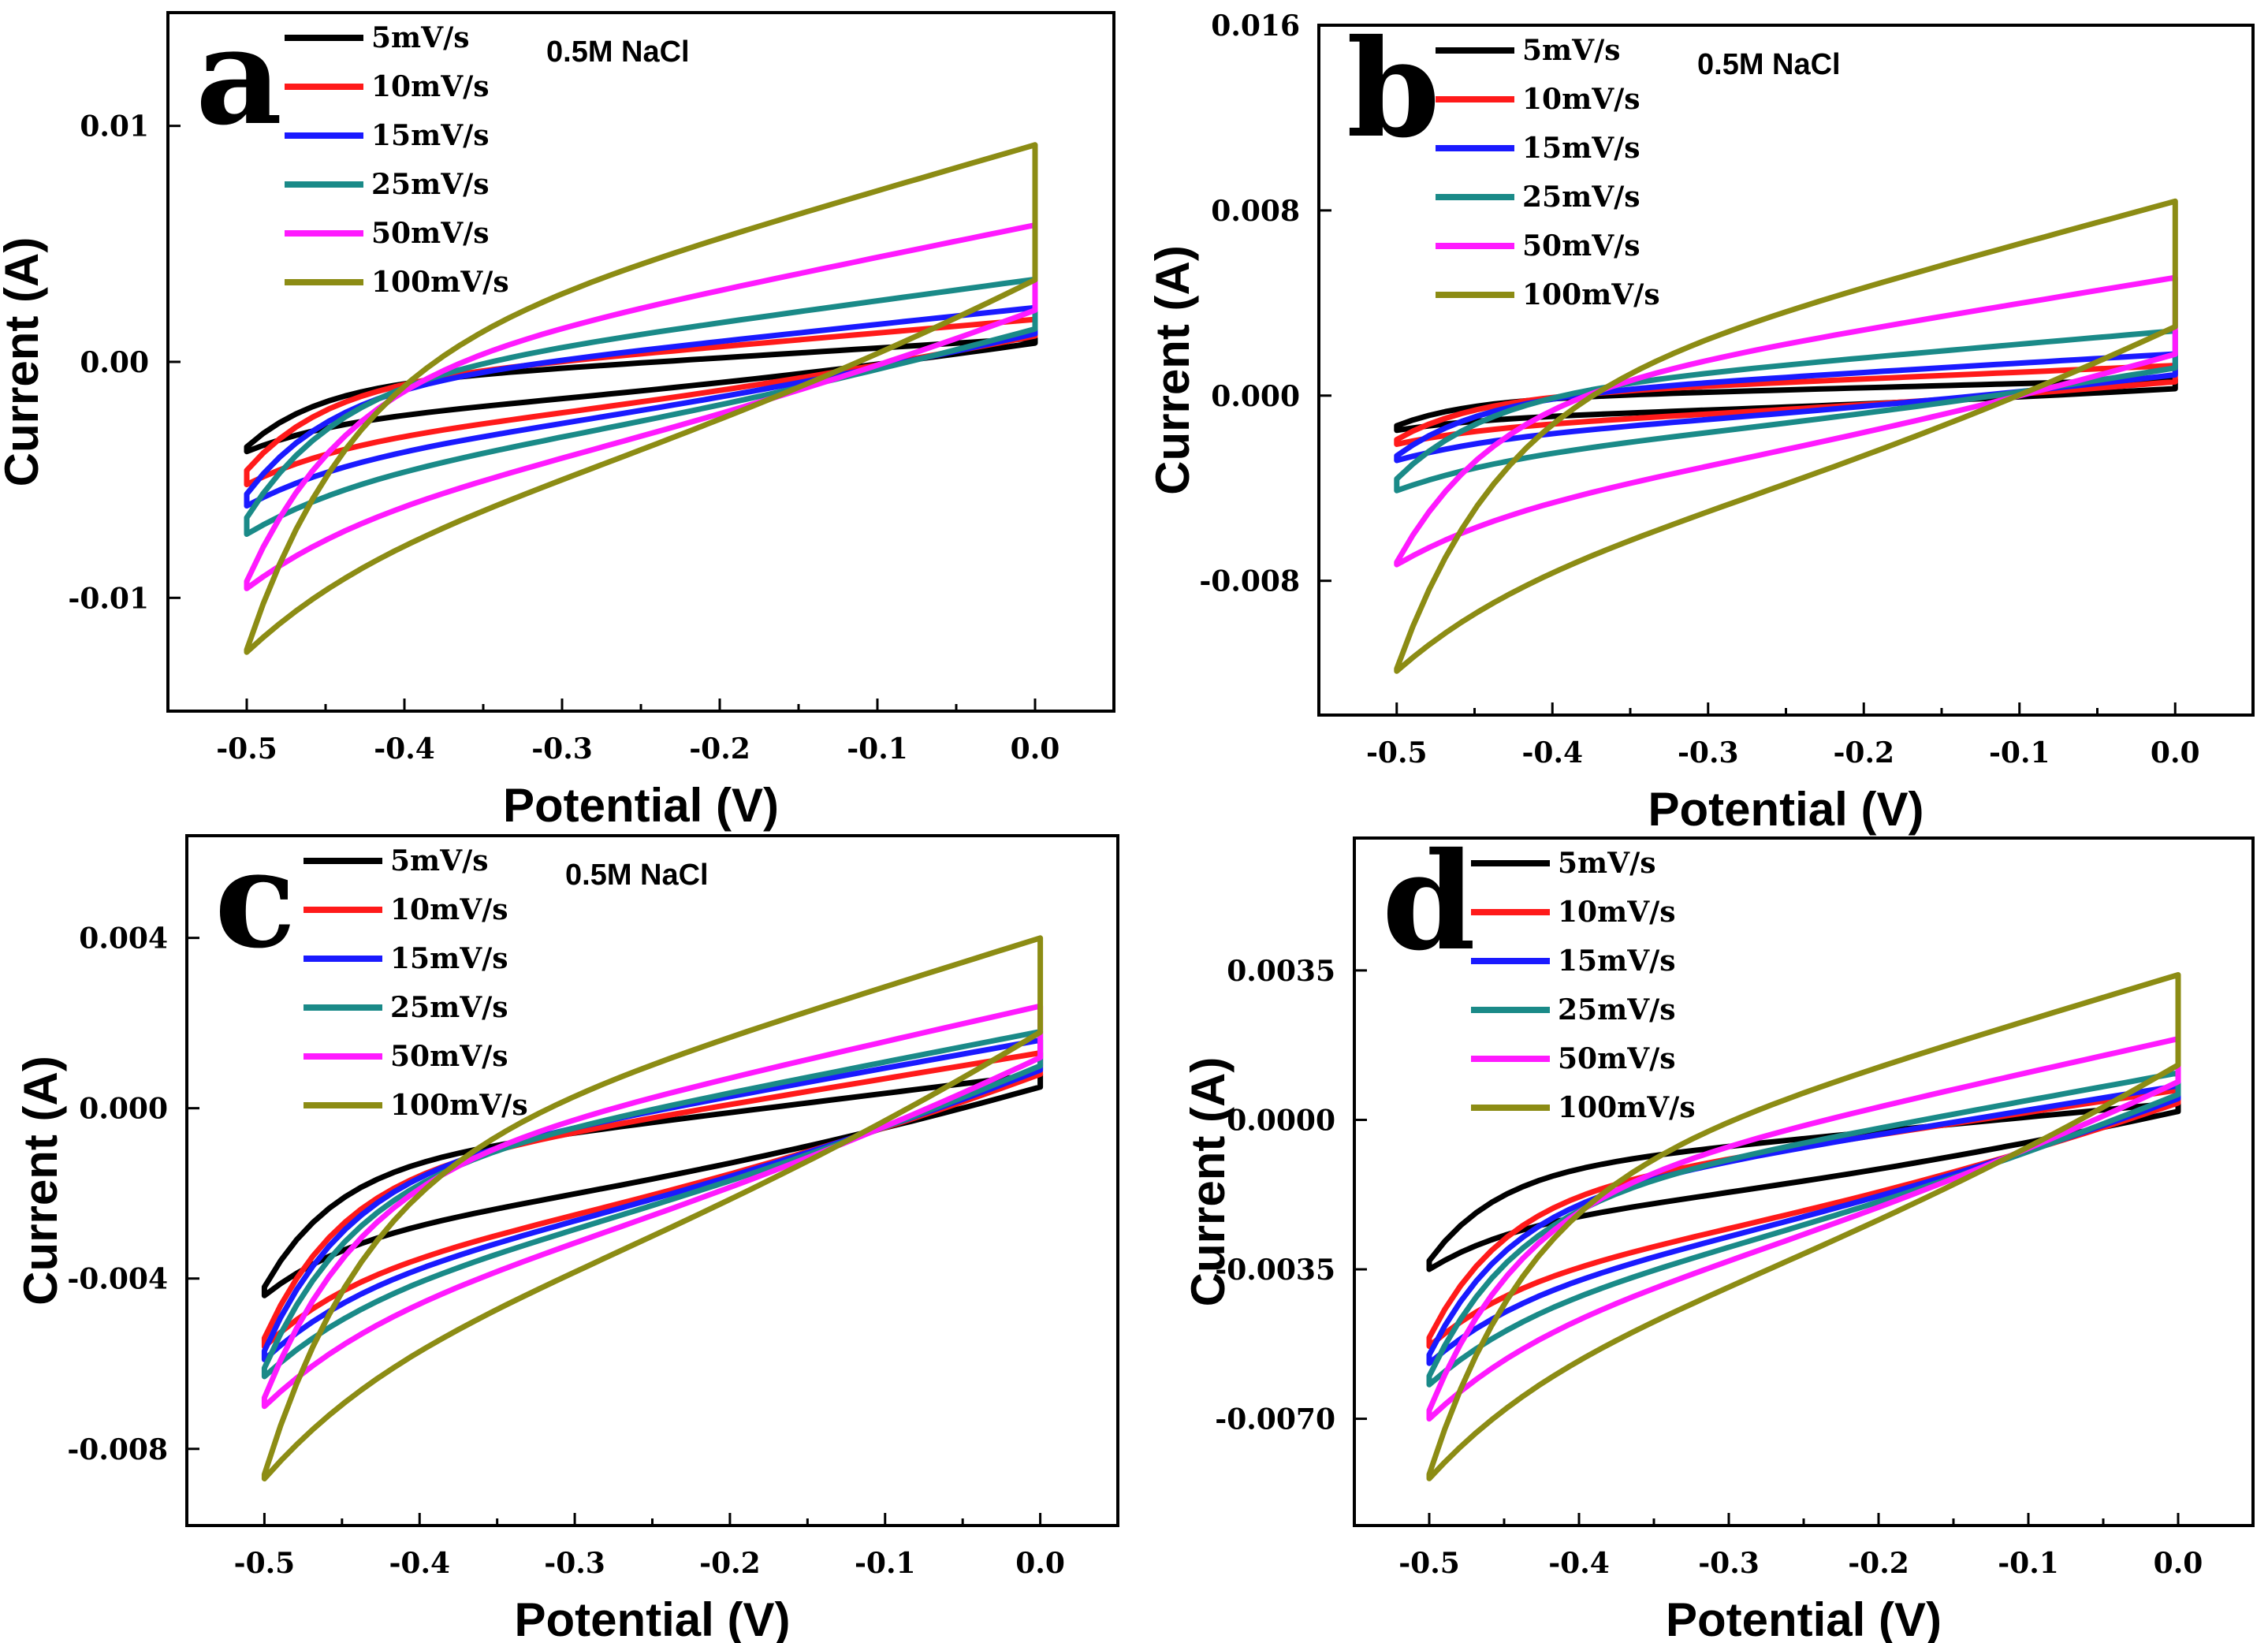 The width and height of the screenshot is (2268, 1643). Describe the element at coordinates (1281, 1120) in the screenshot. I see `y-tick-label: 0.0000` at that location.